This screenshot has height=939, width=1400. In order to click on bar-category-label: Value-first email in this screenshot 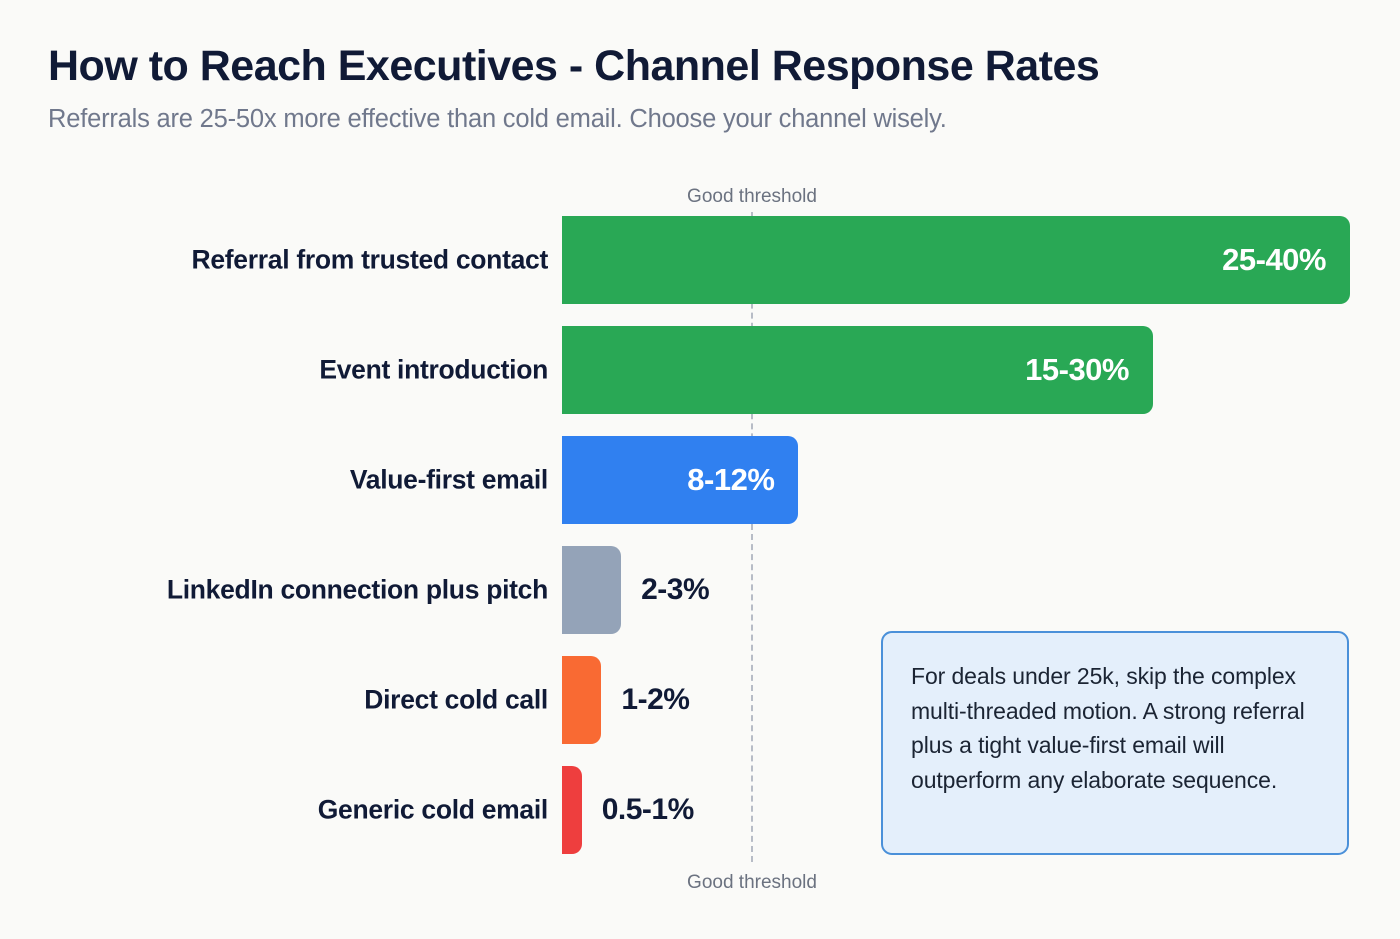, I will do `click(448, 479)`.